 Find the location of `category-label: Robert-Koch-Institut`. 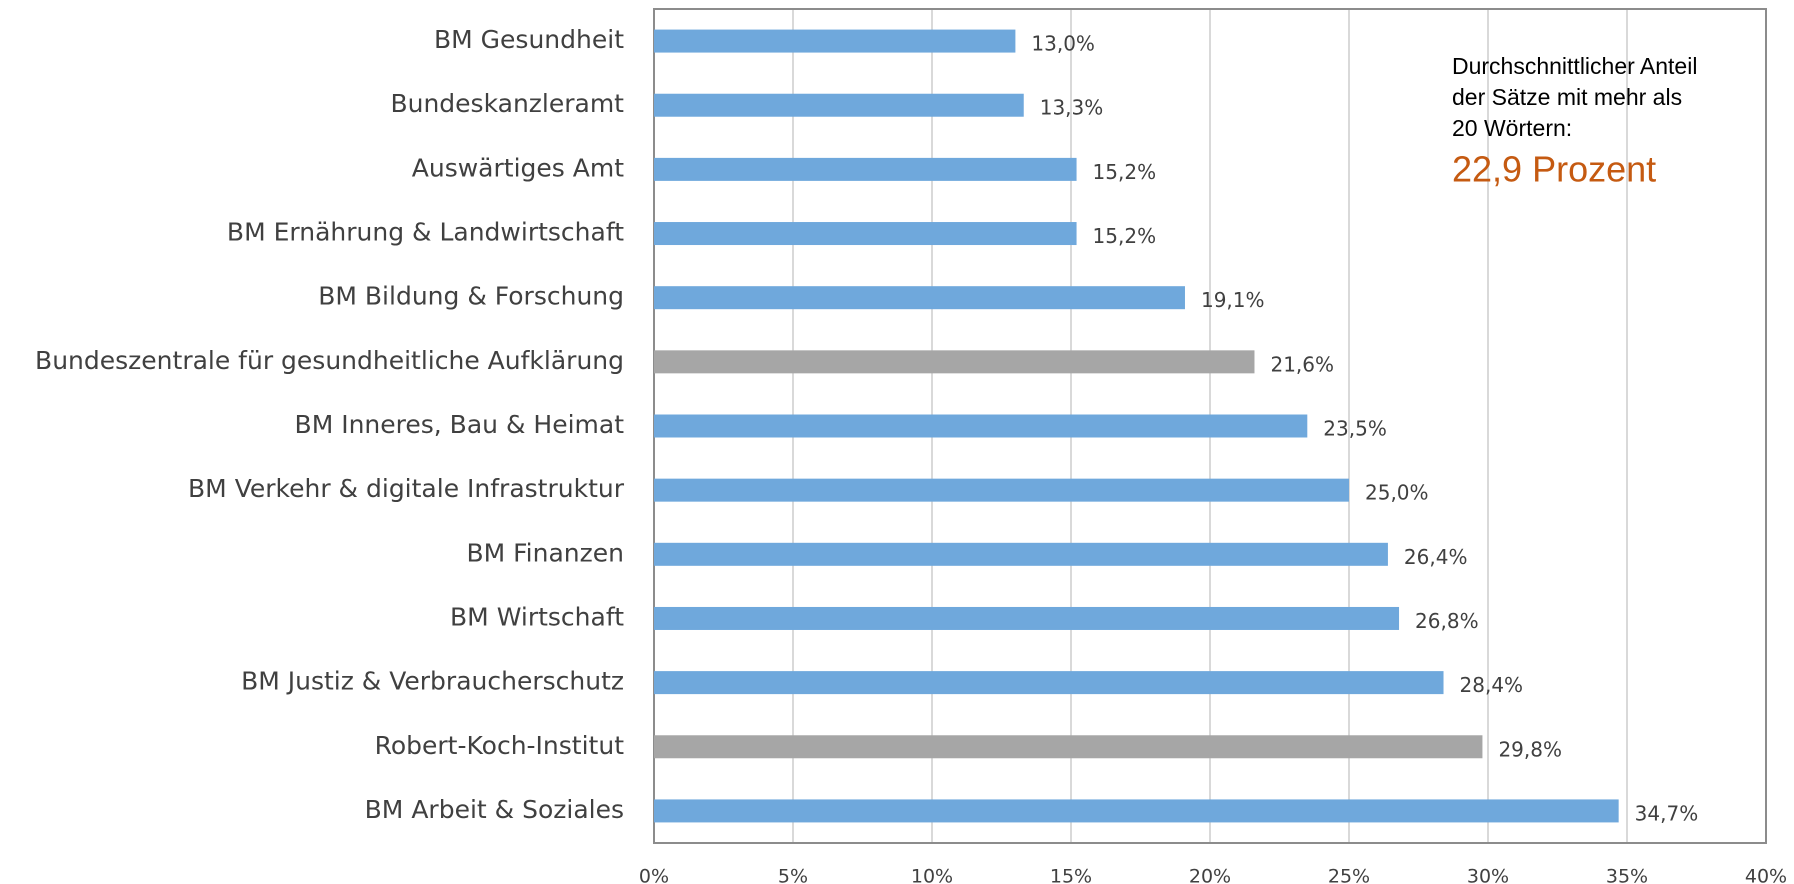

category-label: Robert-Koch-Institut is located at coordinates (500, 745).